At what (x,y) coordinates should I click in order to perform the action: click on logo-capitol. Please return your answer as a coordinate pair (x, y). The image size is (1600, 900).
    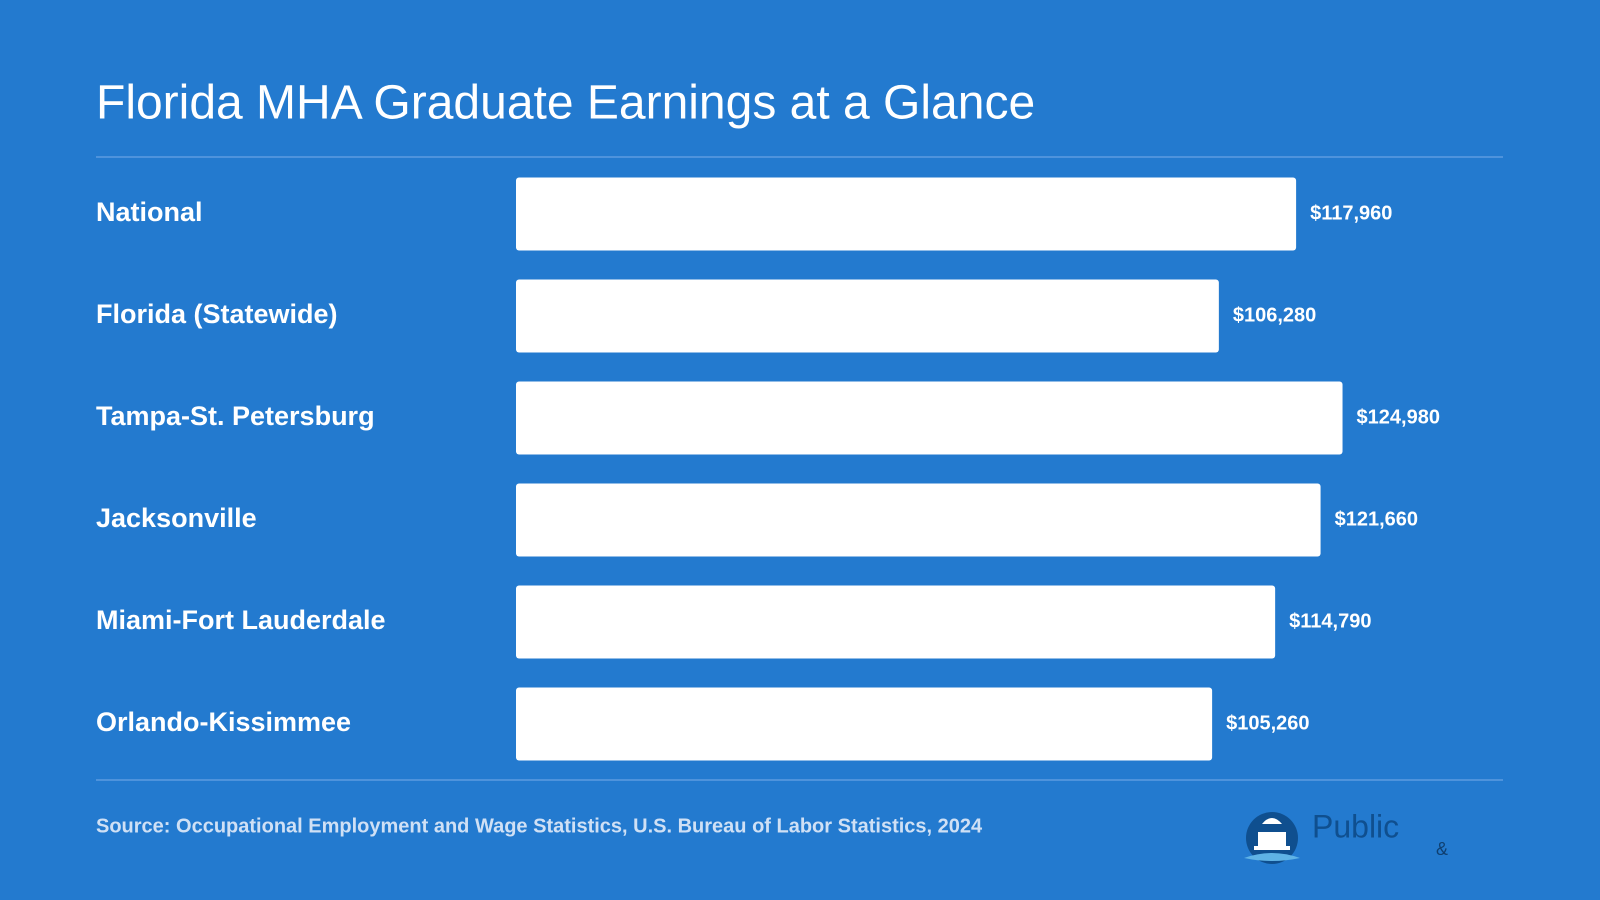
    Looking at the image, I should click on (1272, 834).